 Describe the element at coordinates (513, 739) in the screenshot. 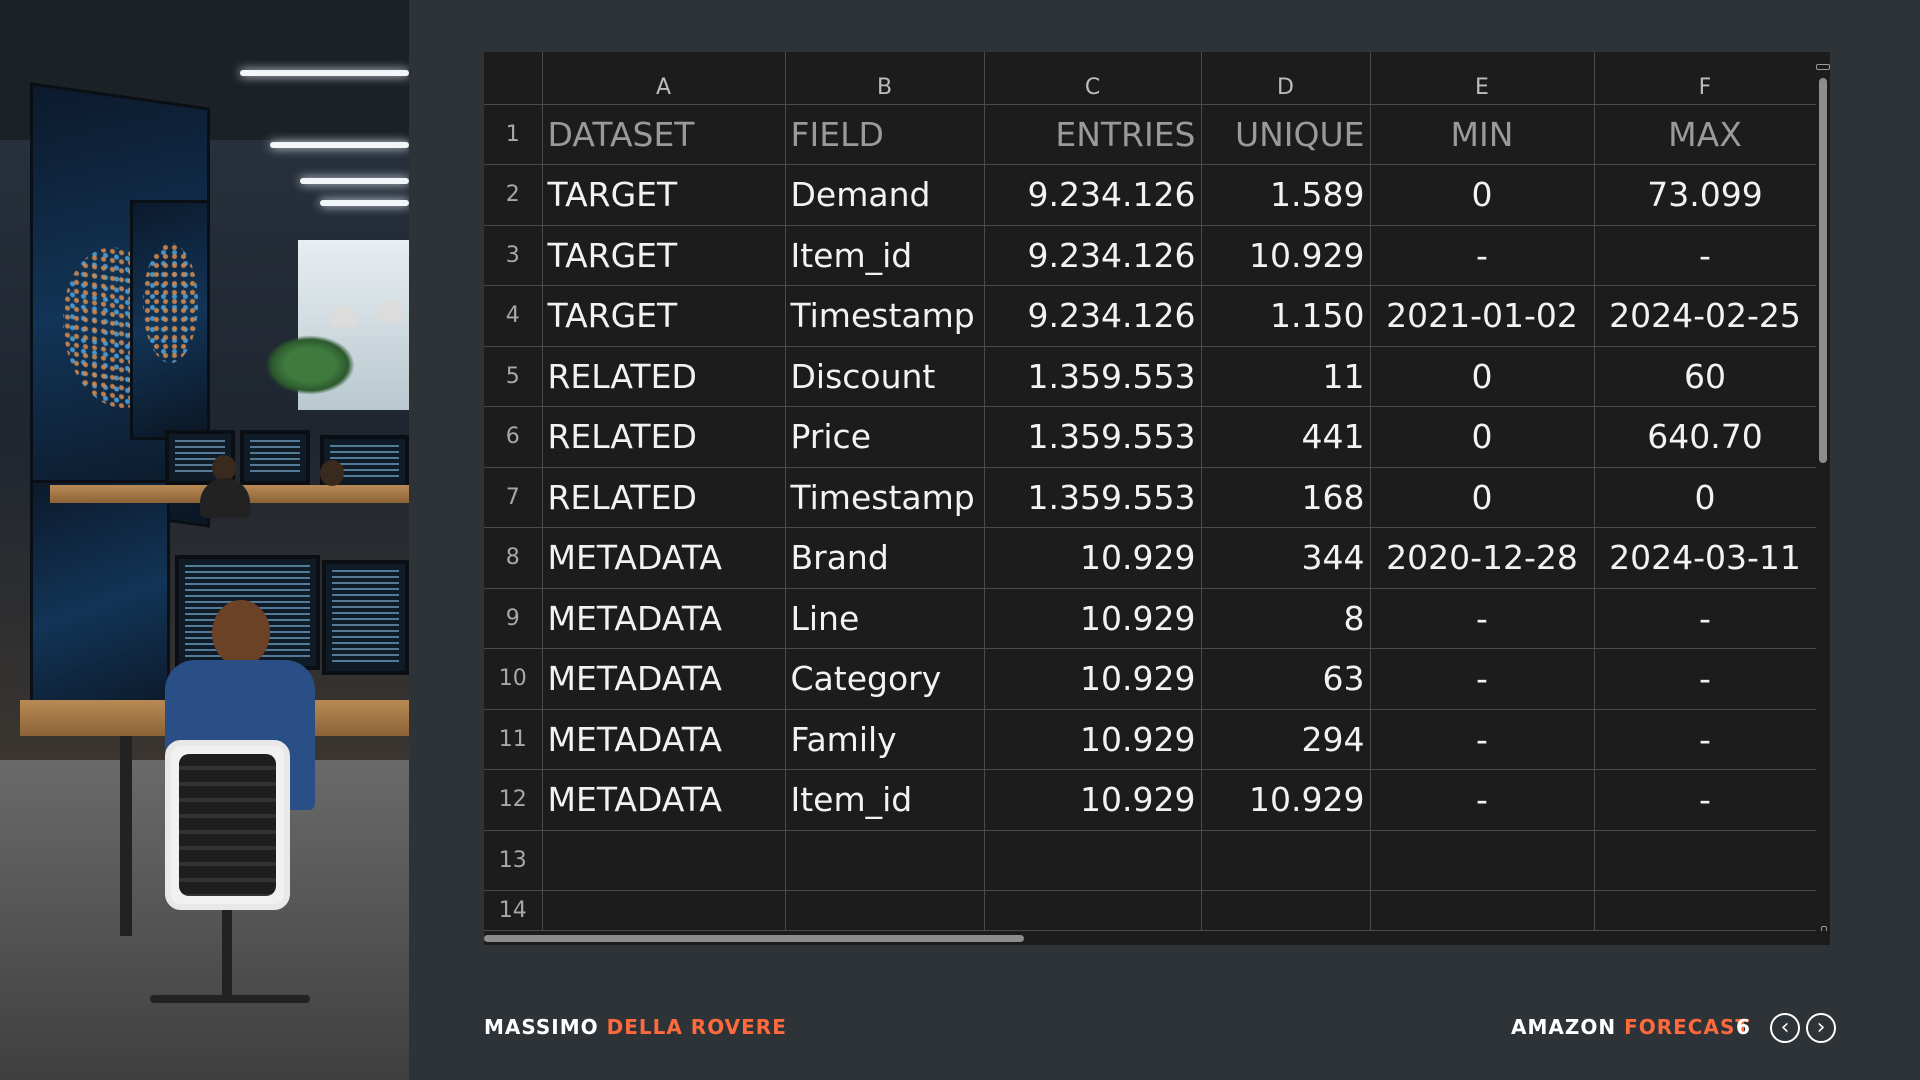

I see `row-number: 11` at that location.